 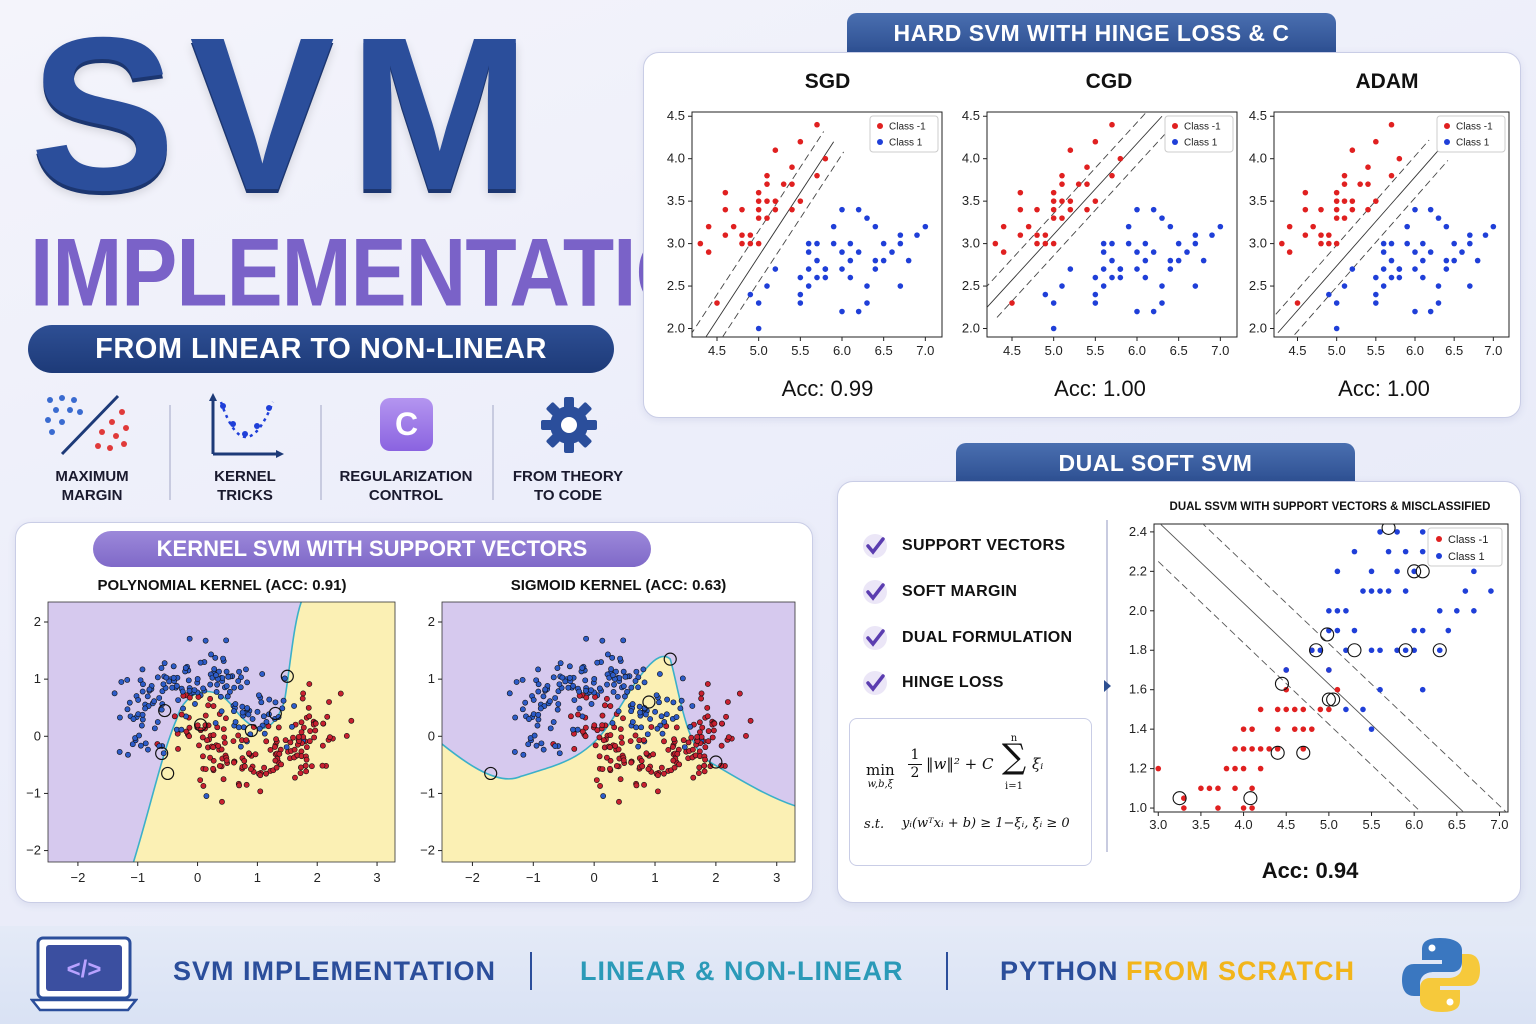 What do you see at coordinates (963, 546) in the screenshot?
I see `check-support-vectors: SUPPORT VECTORS` at bounding box center [963, 546].